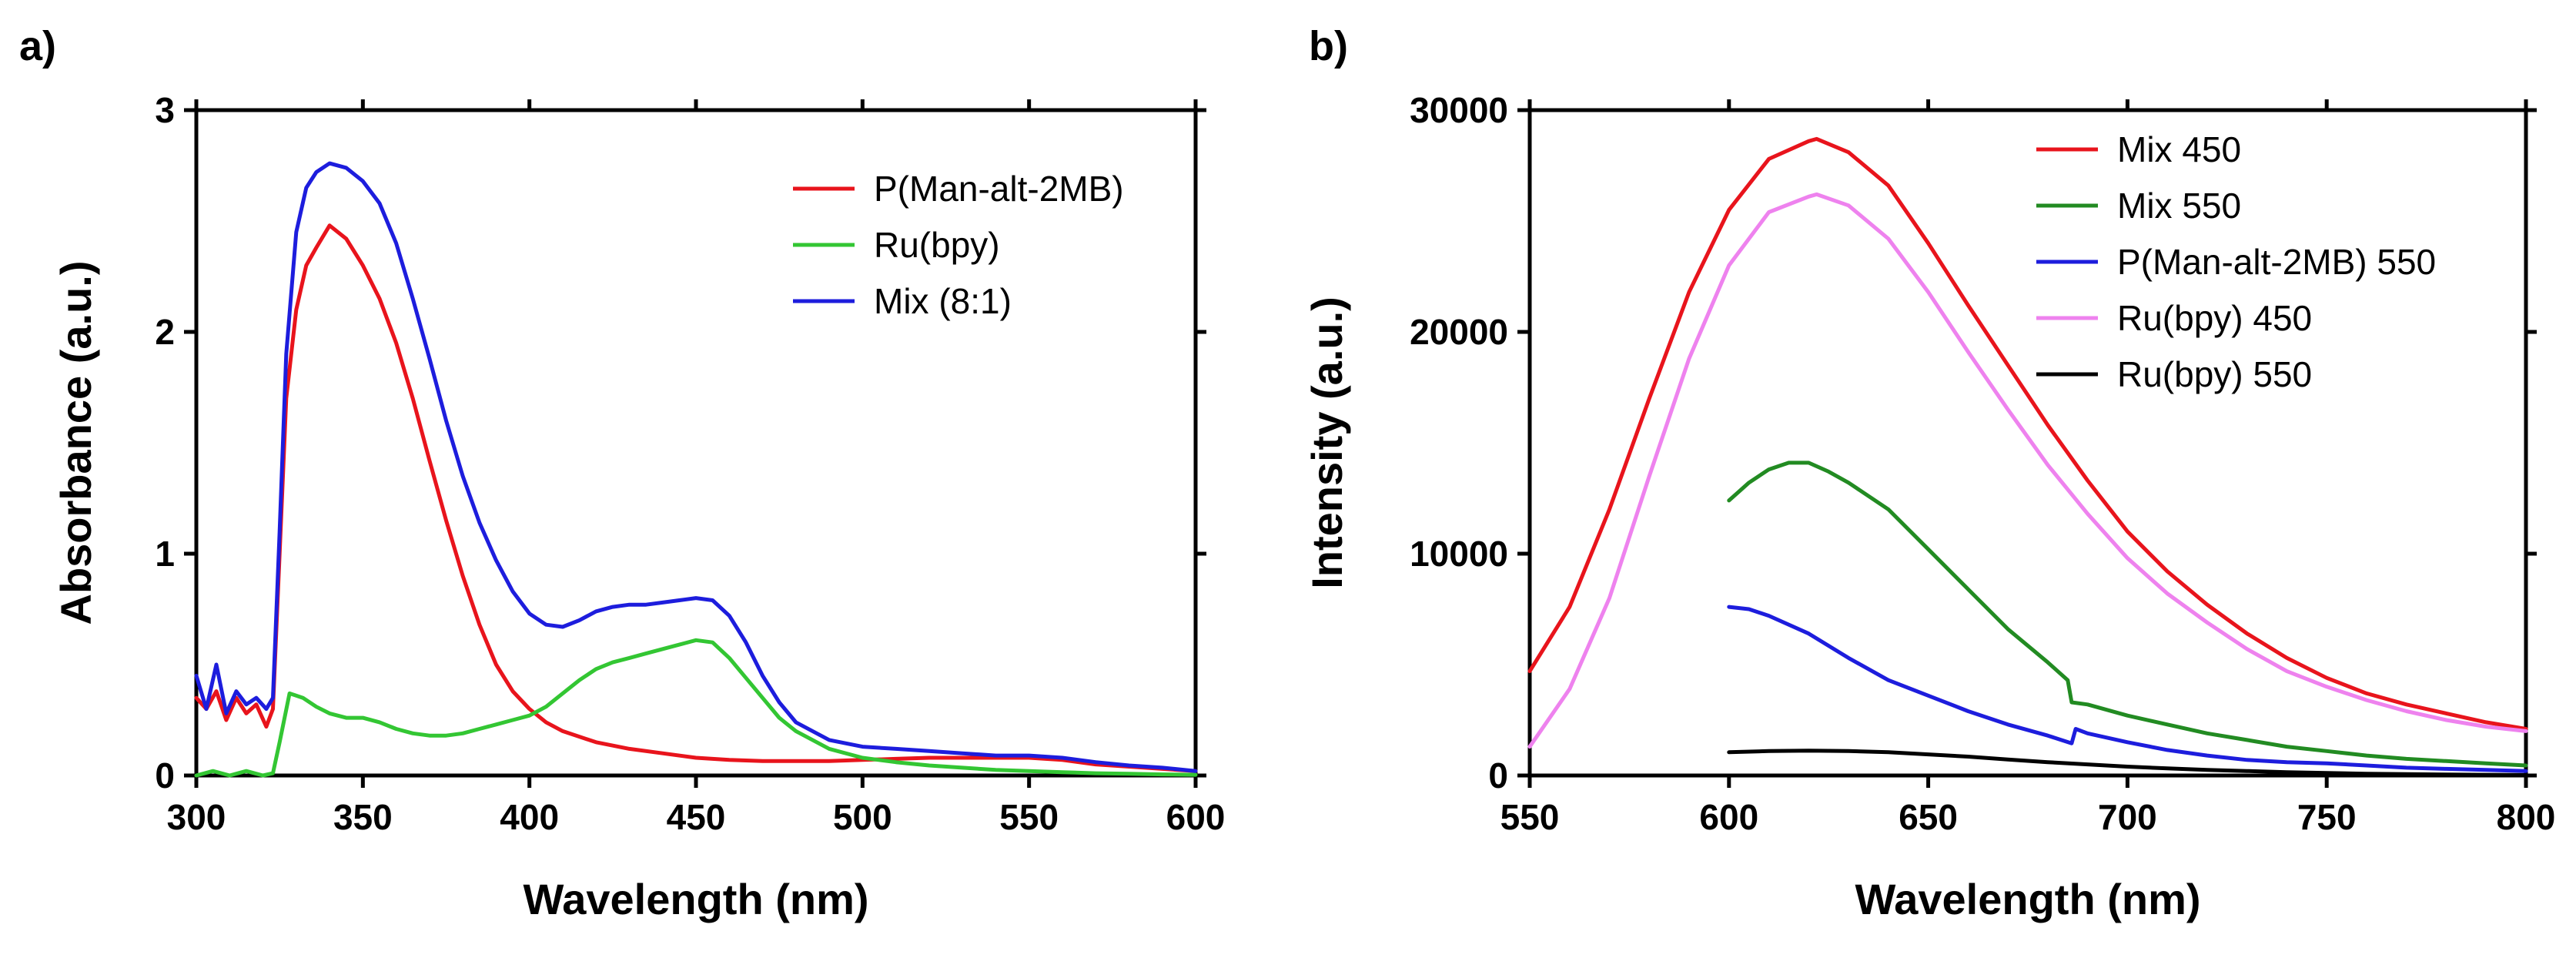 The image size is (2576, 958). Describe the element at coordinates (1929, 817) in the screenshot. I see `x-tick-label: 650` at that location.